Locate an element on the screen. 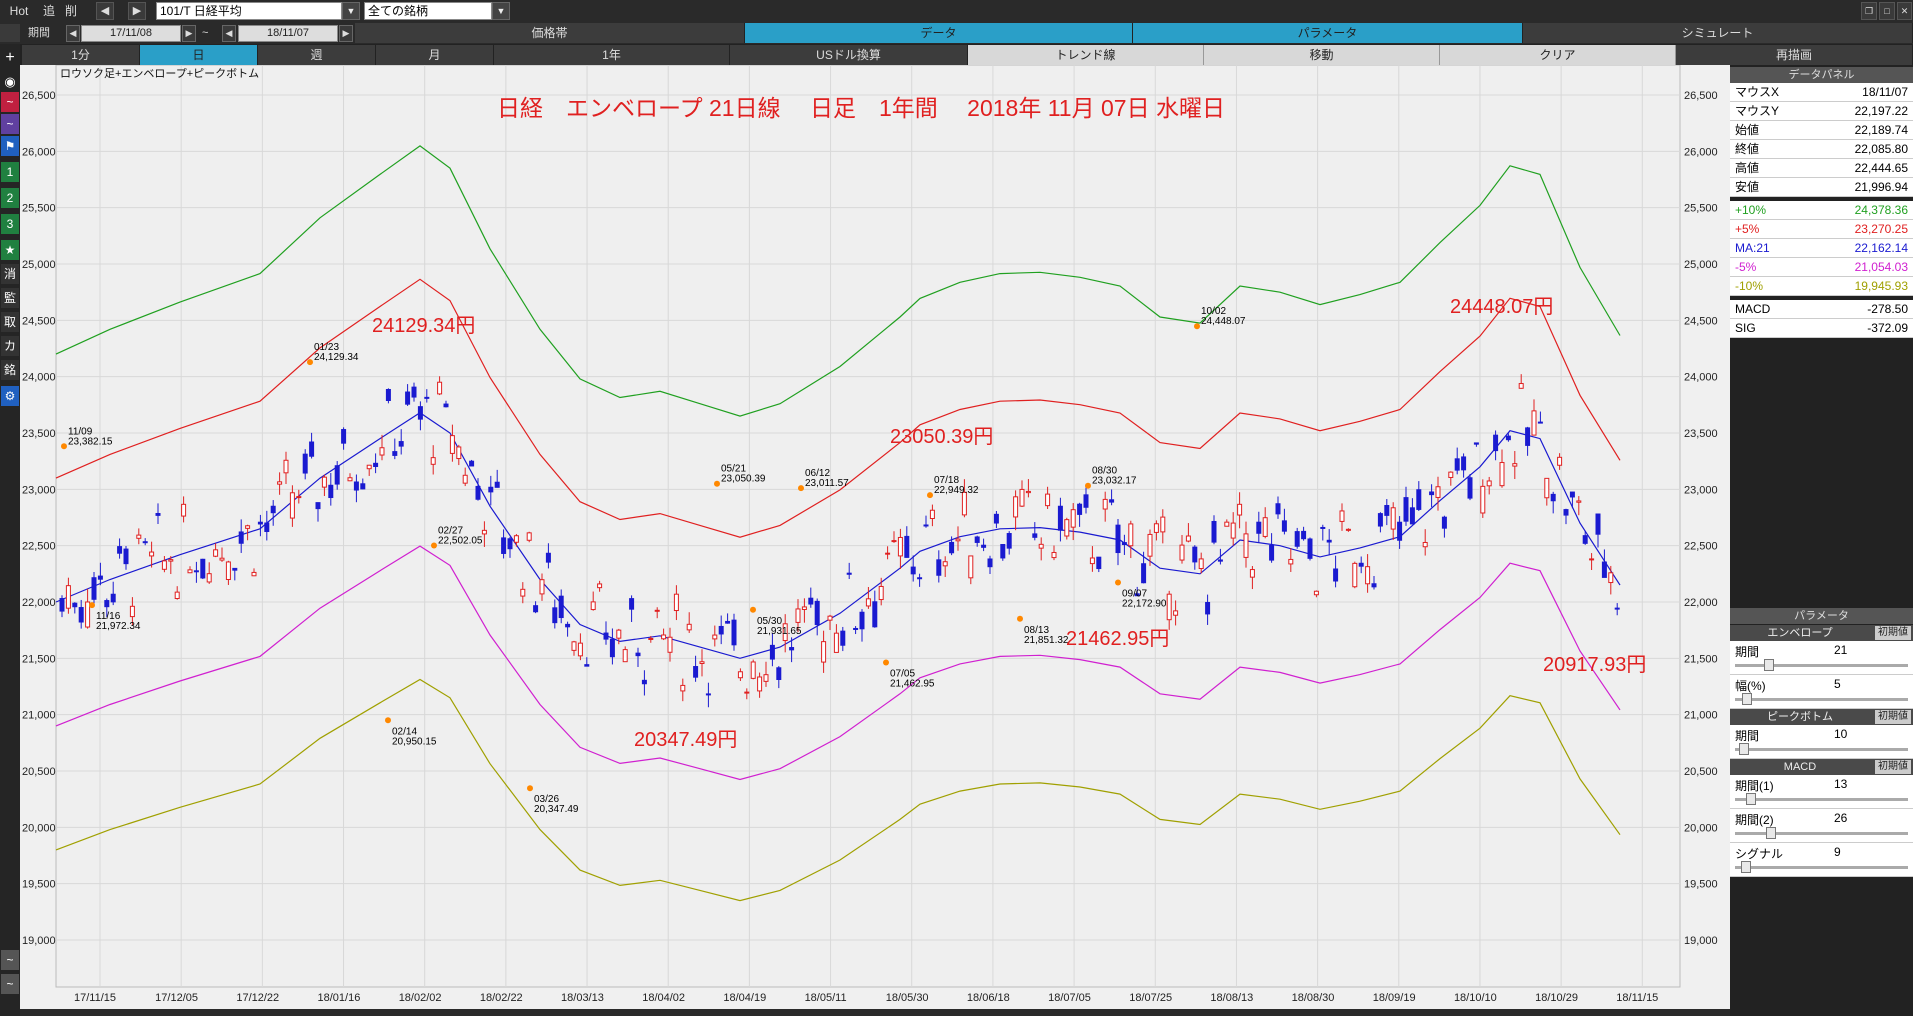 This screenshot has width=1913, height=1016. macd-reset-button: 初期値 is located at coordinates (1893, 767).